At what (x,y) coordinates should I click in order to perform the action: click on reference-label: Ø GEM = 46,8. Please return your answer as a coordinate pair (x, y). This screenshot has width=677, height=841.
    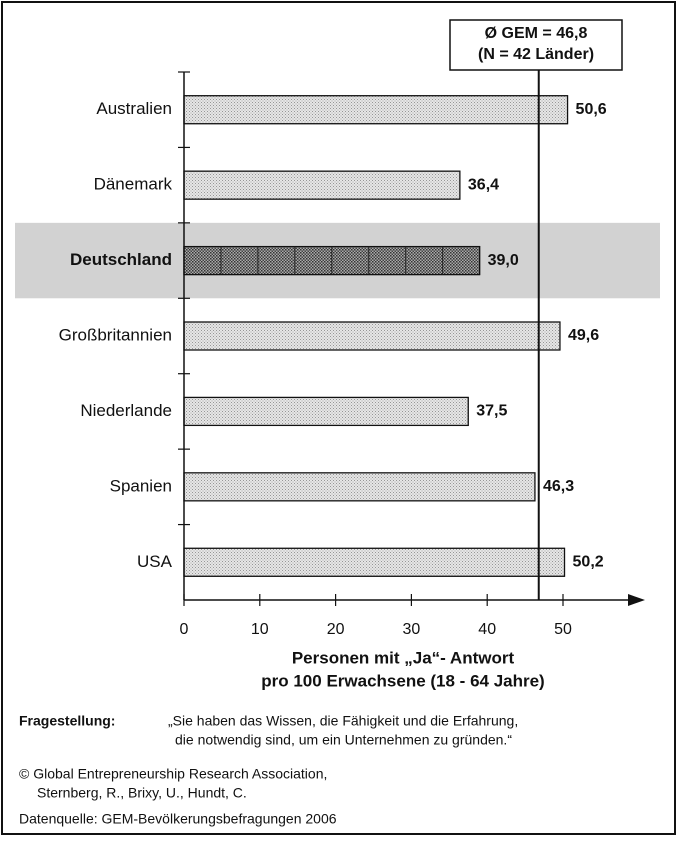
    Looking at the image, I should click on (536, 33).